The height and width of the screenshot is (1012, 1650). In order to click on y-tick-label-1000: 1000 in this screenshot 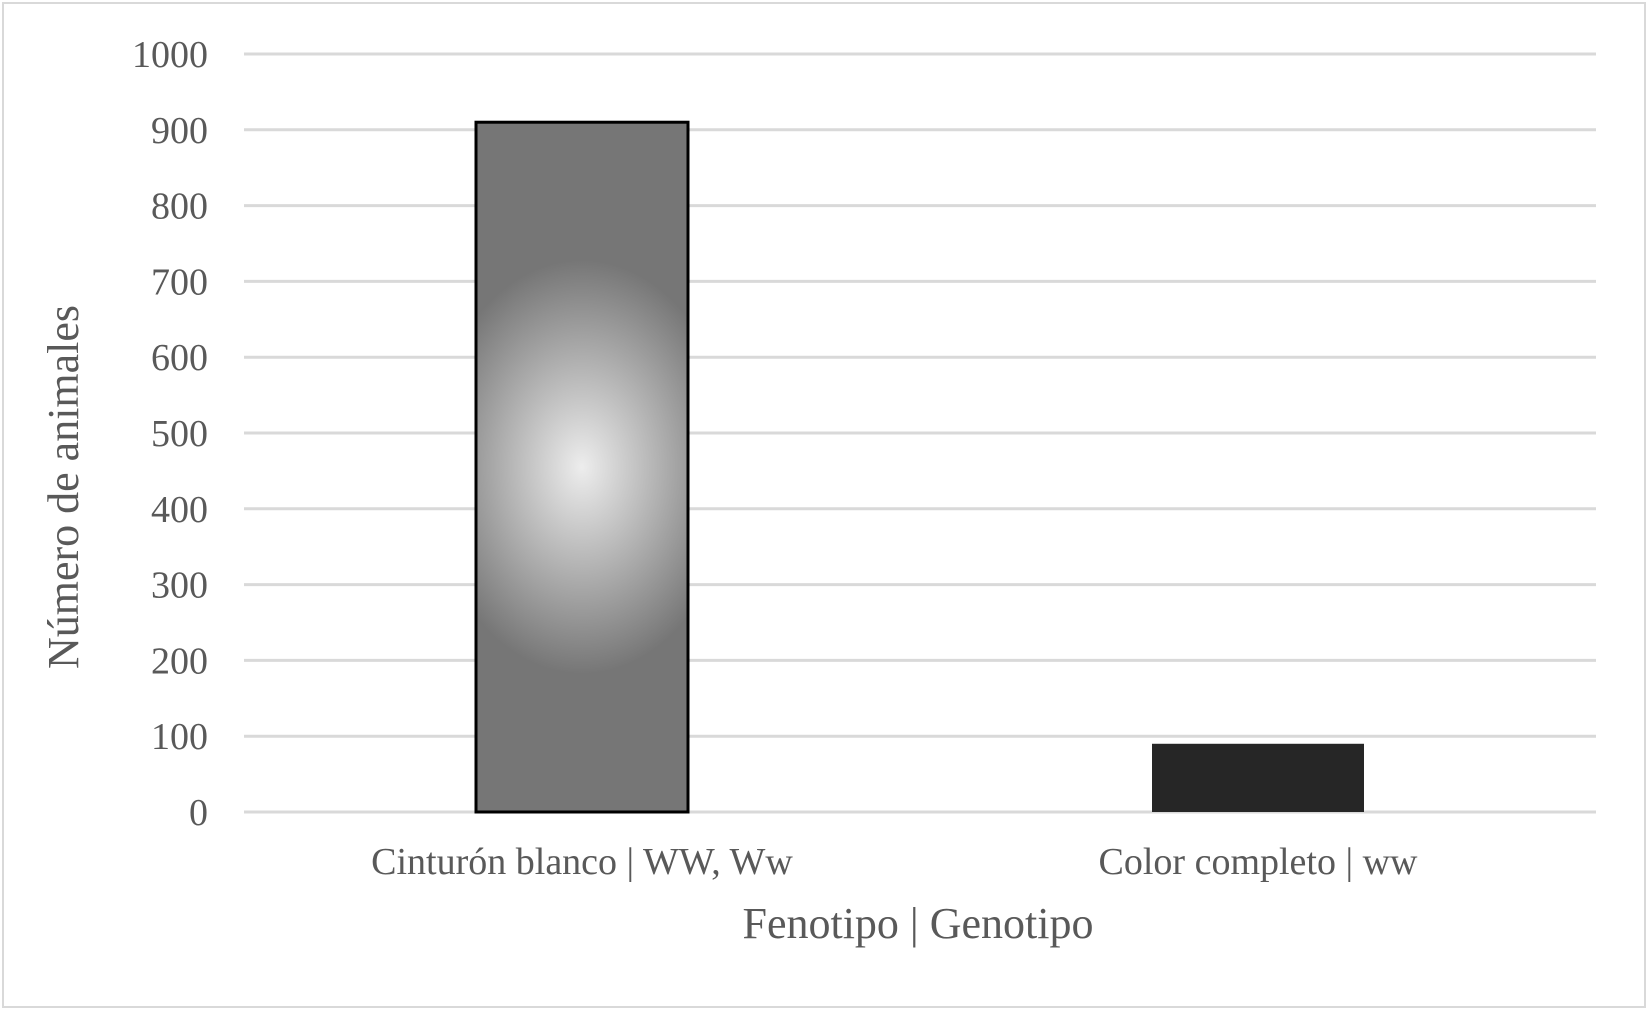, I will do `click(170, 55)`.